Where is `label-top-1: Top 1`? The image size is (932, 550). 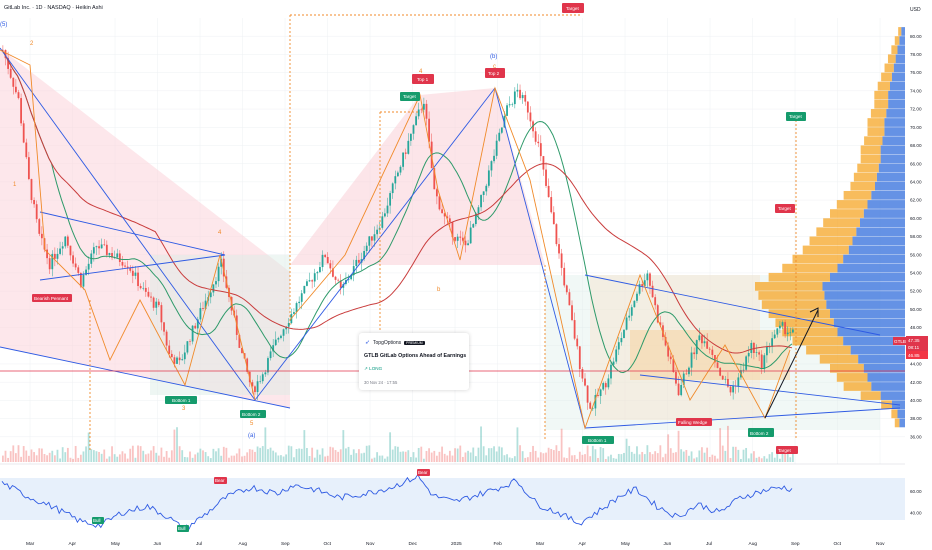
label-top-1: Top 1 is located at coordinates (423, 79).